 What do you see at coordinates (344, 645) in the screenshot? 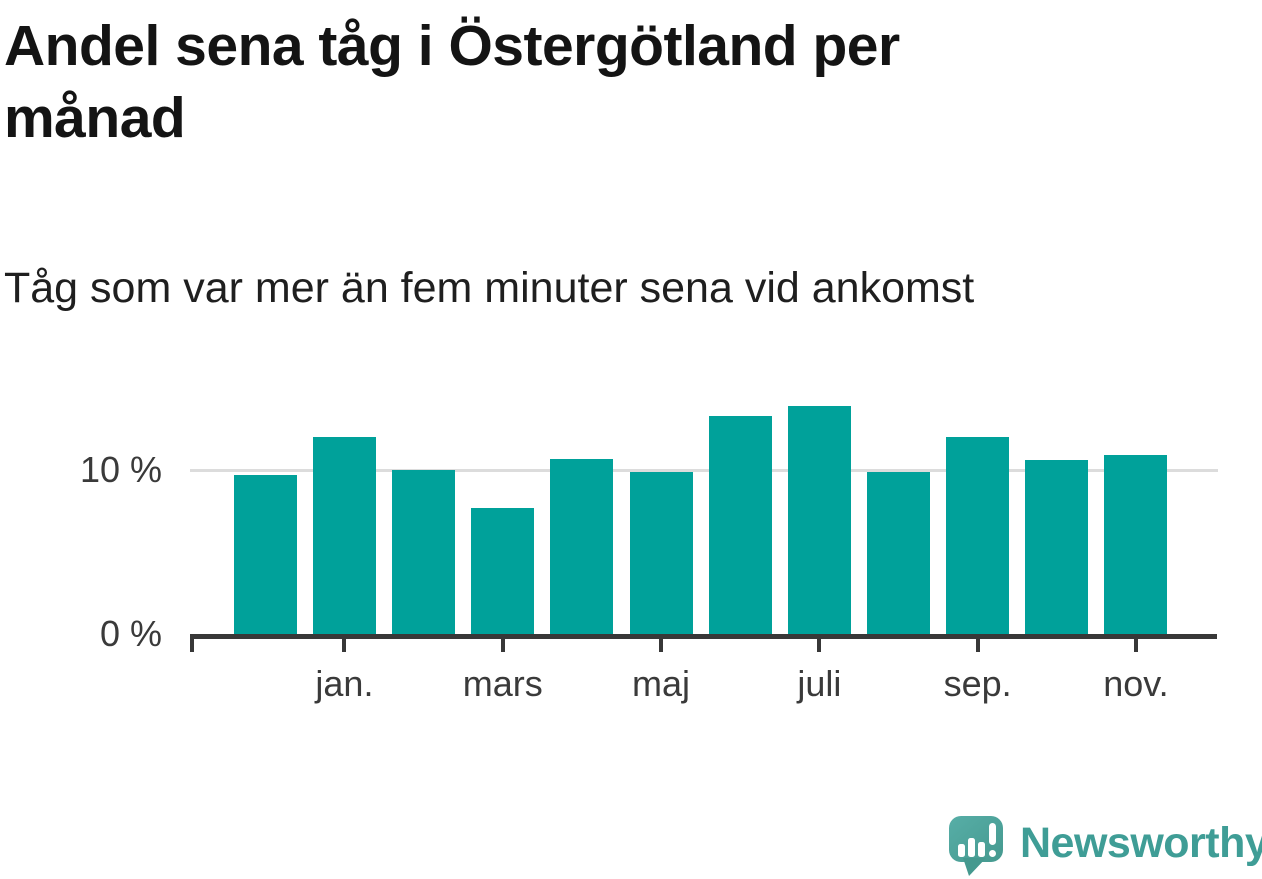
I see `x-tick-jan.` at bounding box center [344, 645].